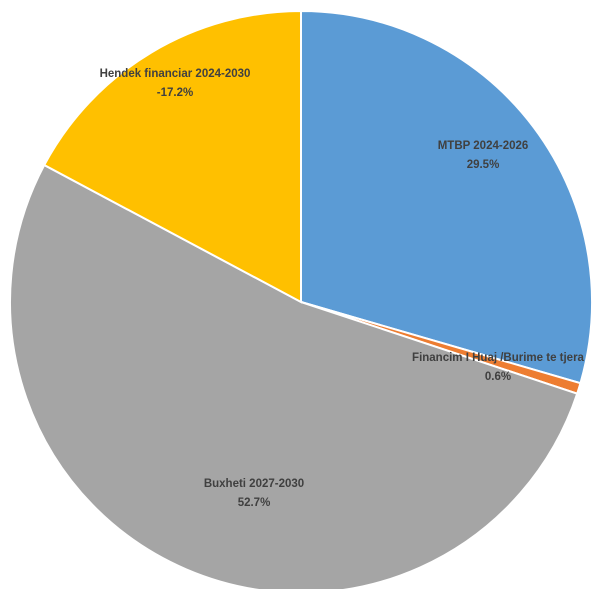 The width and height of the screenshot is (606, 589). I want to click on slice-value-label-1: 0.6%, so click(498, 377).